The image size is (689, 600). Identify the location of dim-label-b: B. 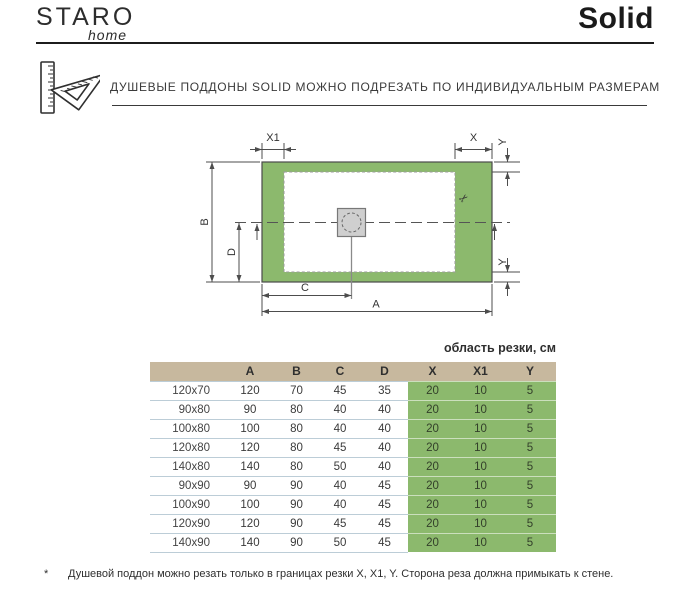
(205, 221).